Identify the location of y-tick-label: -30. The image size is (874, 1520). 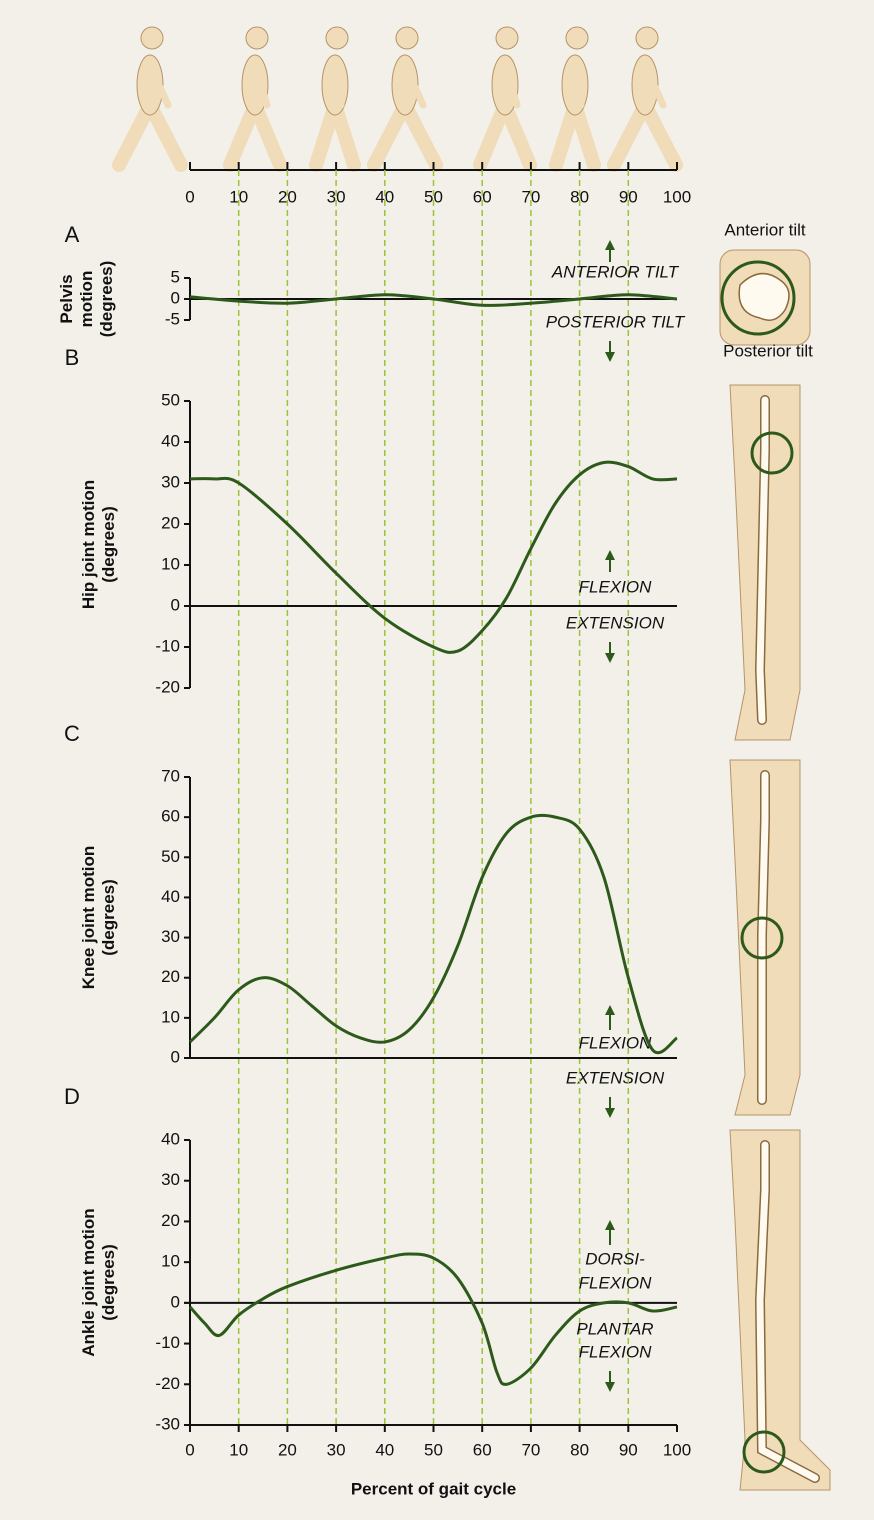
(167, 1423).